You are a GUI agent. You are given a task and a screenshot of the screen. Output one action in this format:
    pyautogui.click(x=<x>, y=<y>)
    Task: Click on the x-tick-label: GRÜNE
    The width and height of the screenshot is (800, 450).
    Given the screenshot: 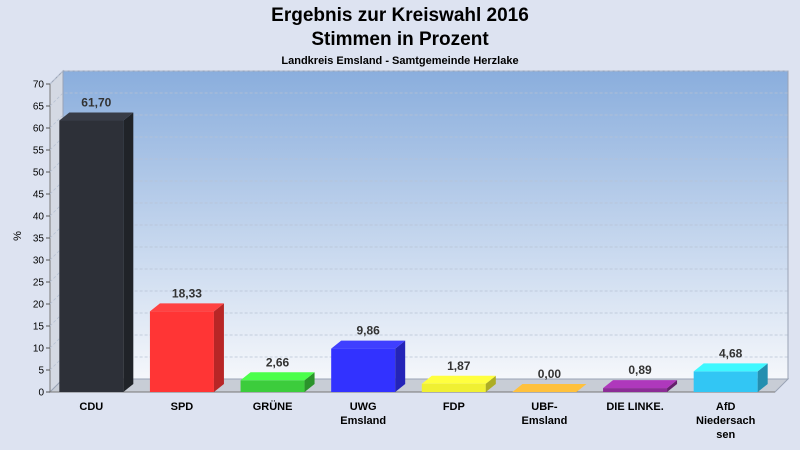 What is the action you would take?
    pyautogui.click(x=273, y=406)
    